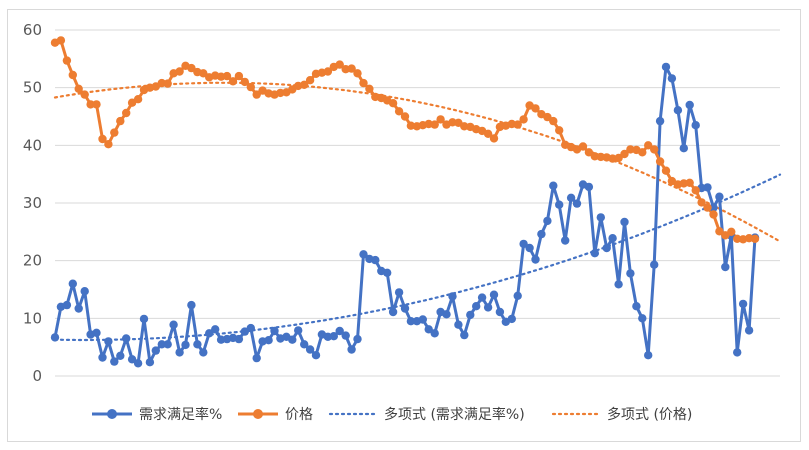 The height and width of the screenshot is (450, 809). What do you see at coordinates (180, 414) in the screenshot?
I see `legend-label: 需求满足率%` at bounding box center [180, 414].